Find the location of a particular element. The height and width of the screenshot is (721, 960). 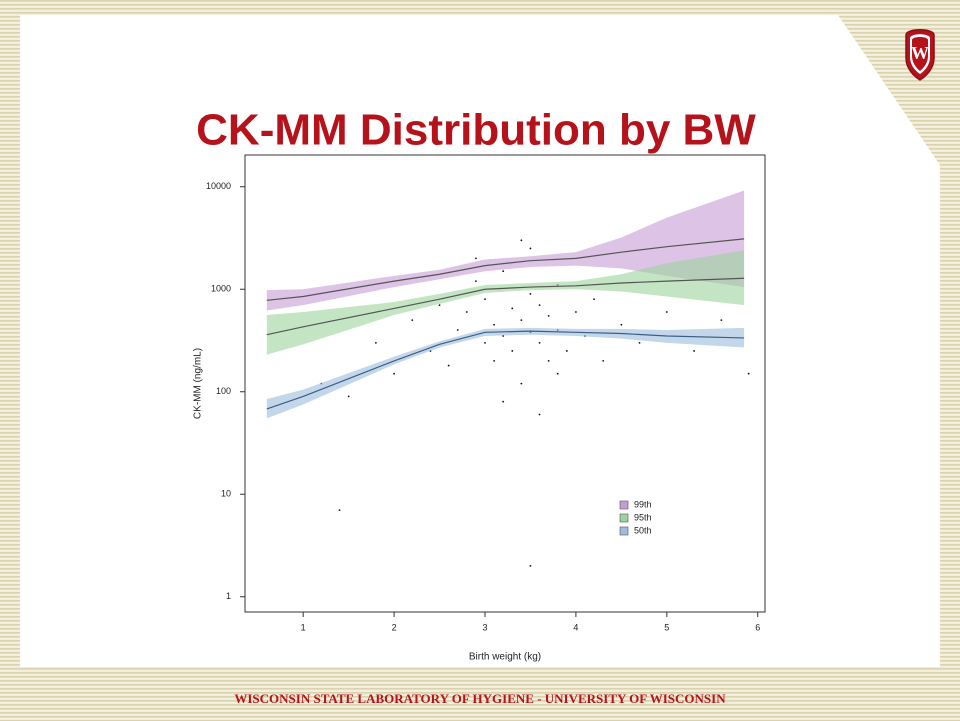

svg-text: W is located at coordinates (920, 53).